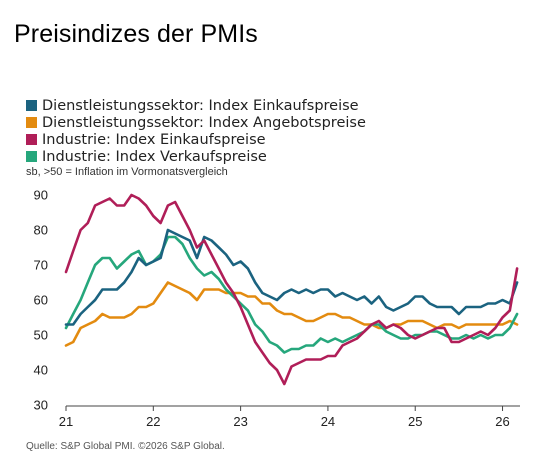 This screenshot has width=535, height=460. I want to click on legend-swatch-ind-verkauf, so click(31, 156).